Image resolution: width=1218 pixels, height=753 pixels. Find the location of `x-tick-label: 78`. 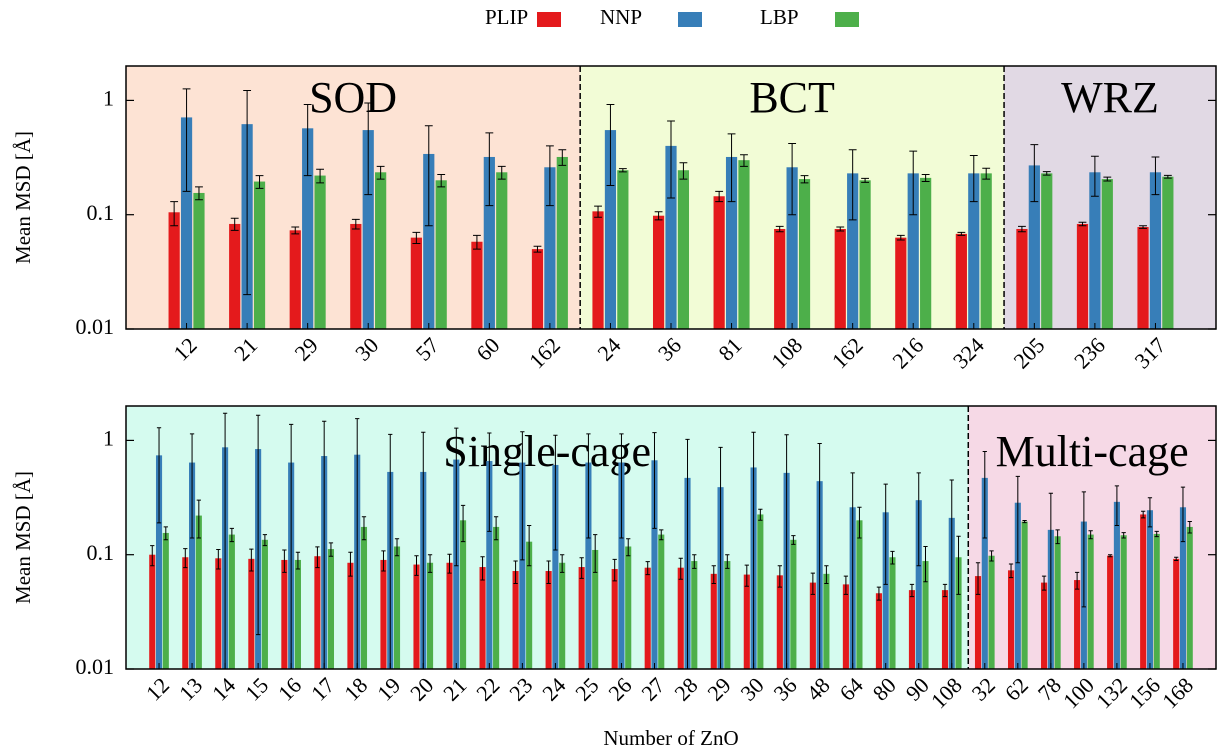

x-tick-label: 78 is located at coordinates (1049, 688).